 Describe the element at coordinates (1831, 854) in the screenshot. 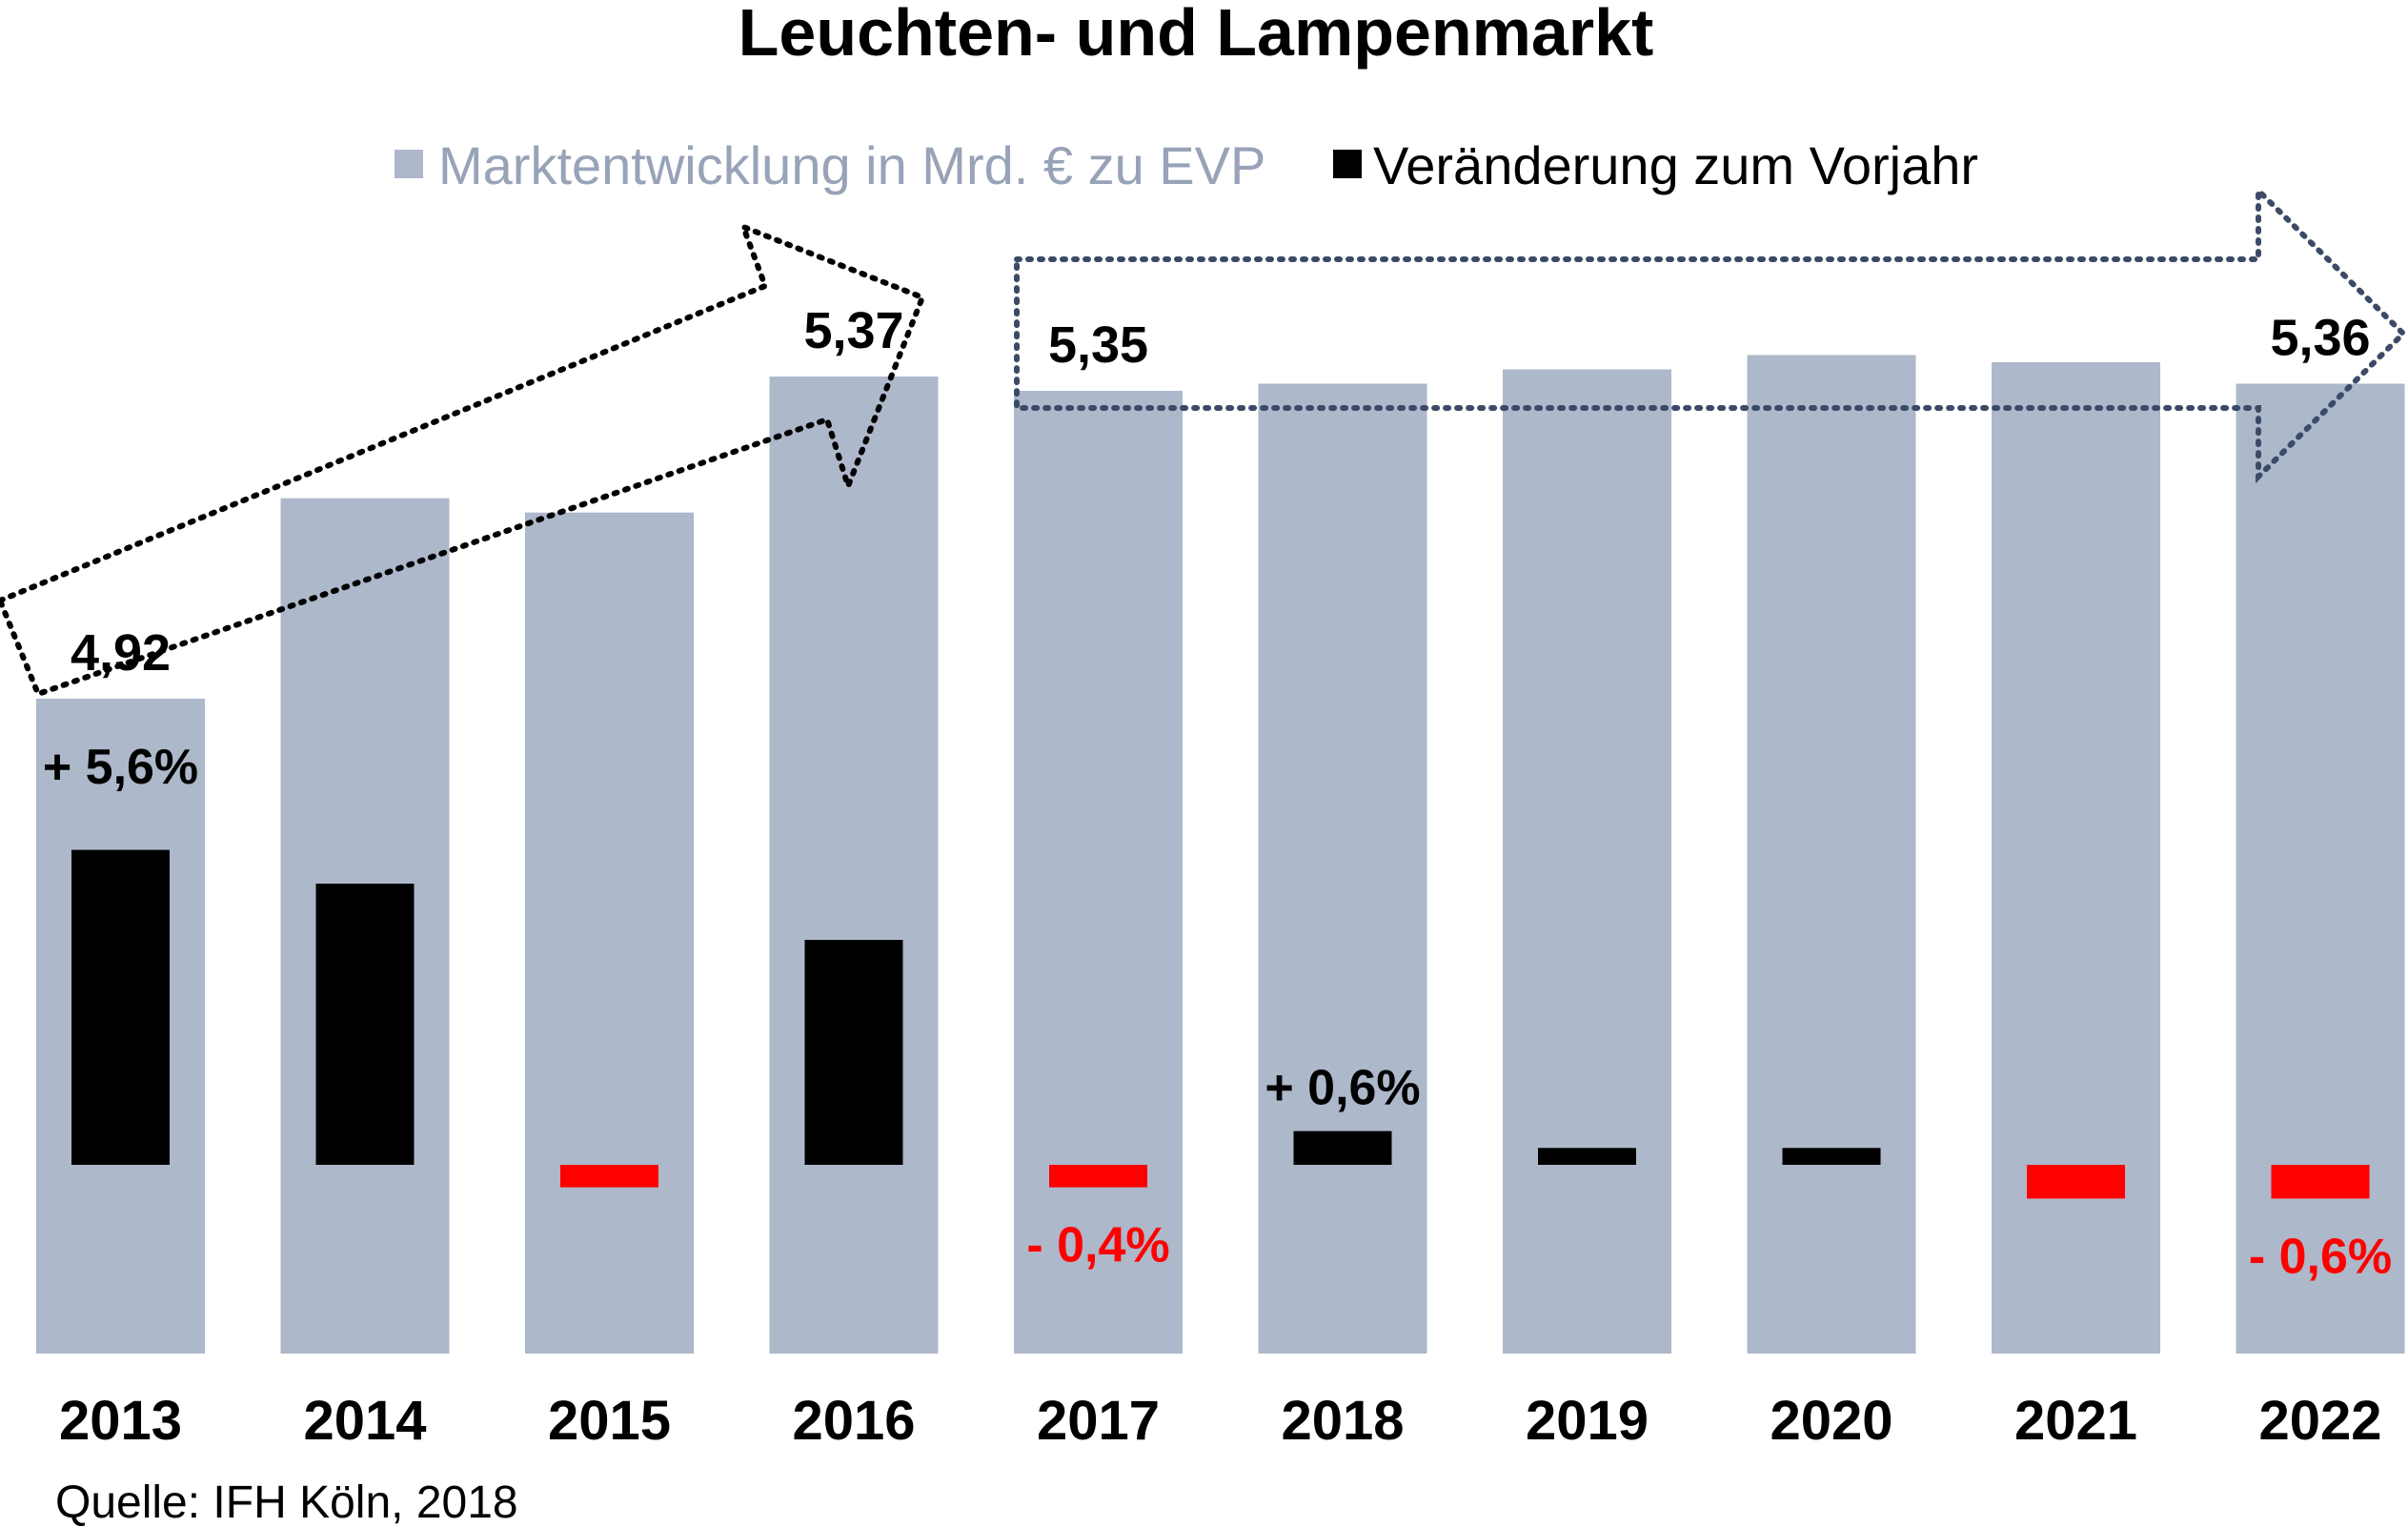

I see `market-bar-2020` at that location.